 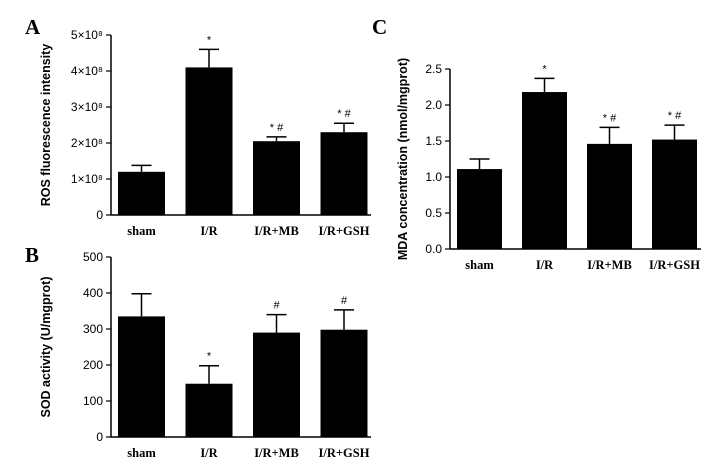 I want to click on y-tick-label-a: 1×10⁸, so click(x=87, y=179).